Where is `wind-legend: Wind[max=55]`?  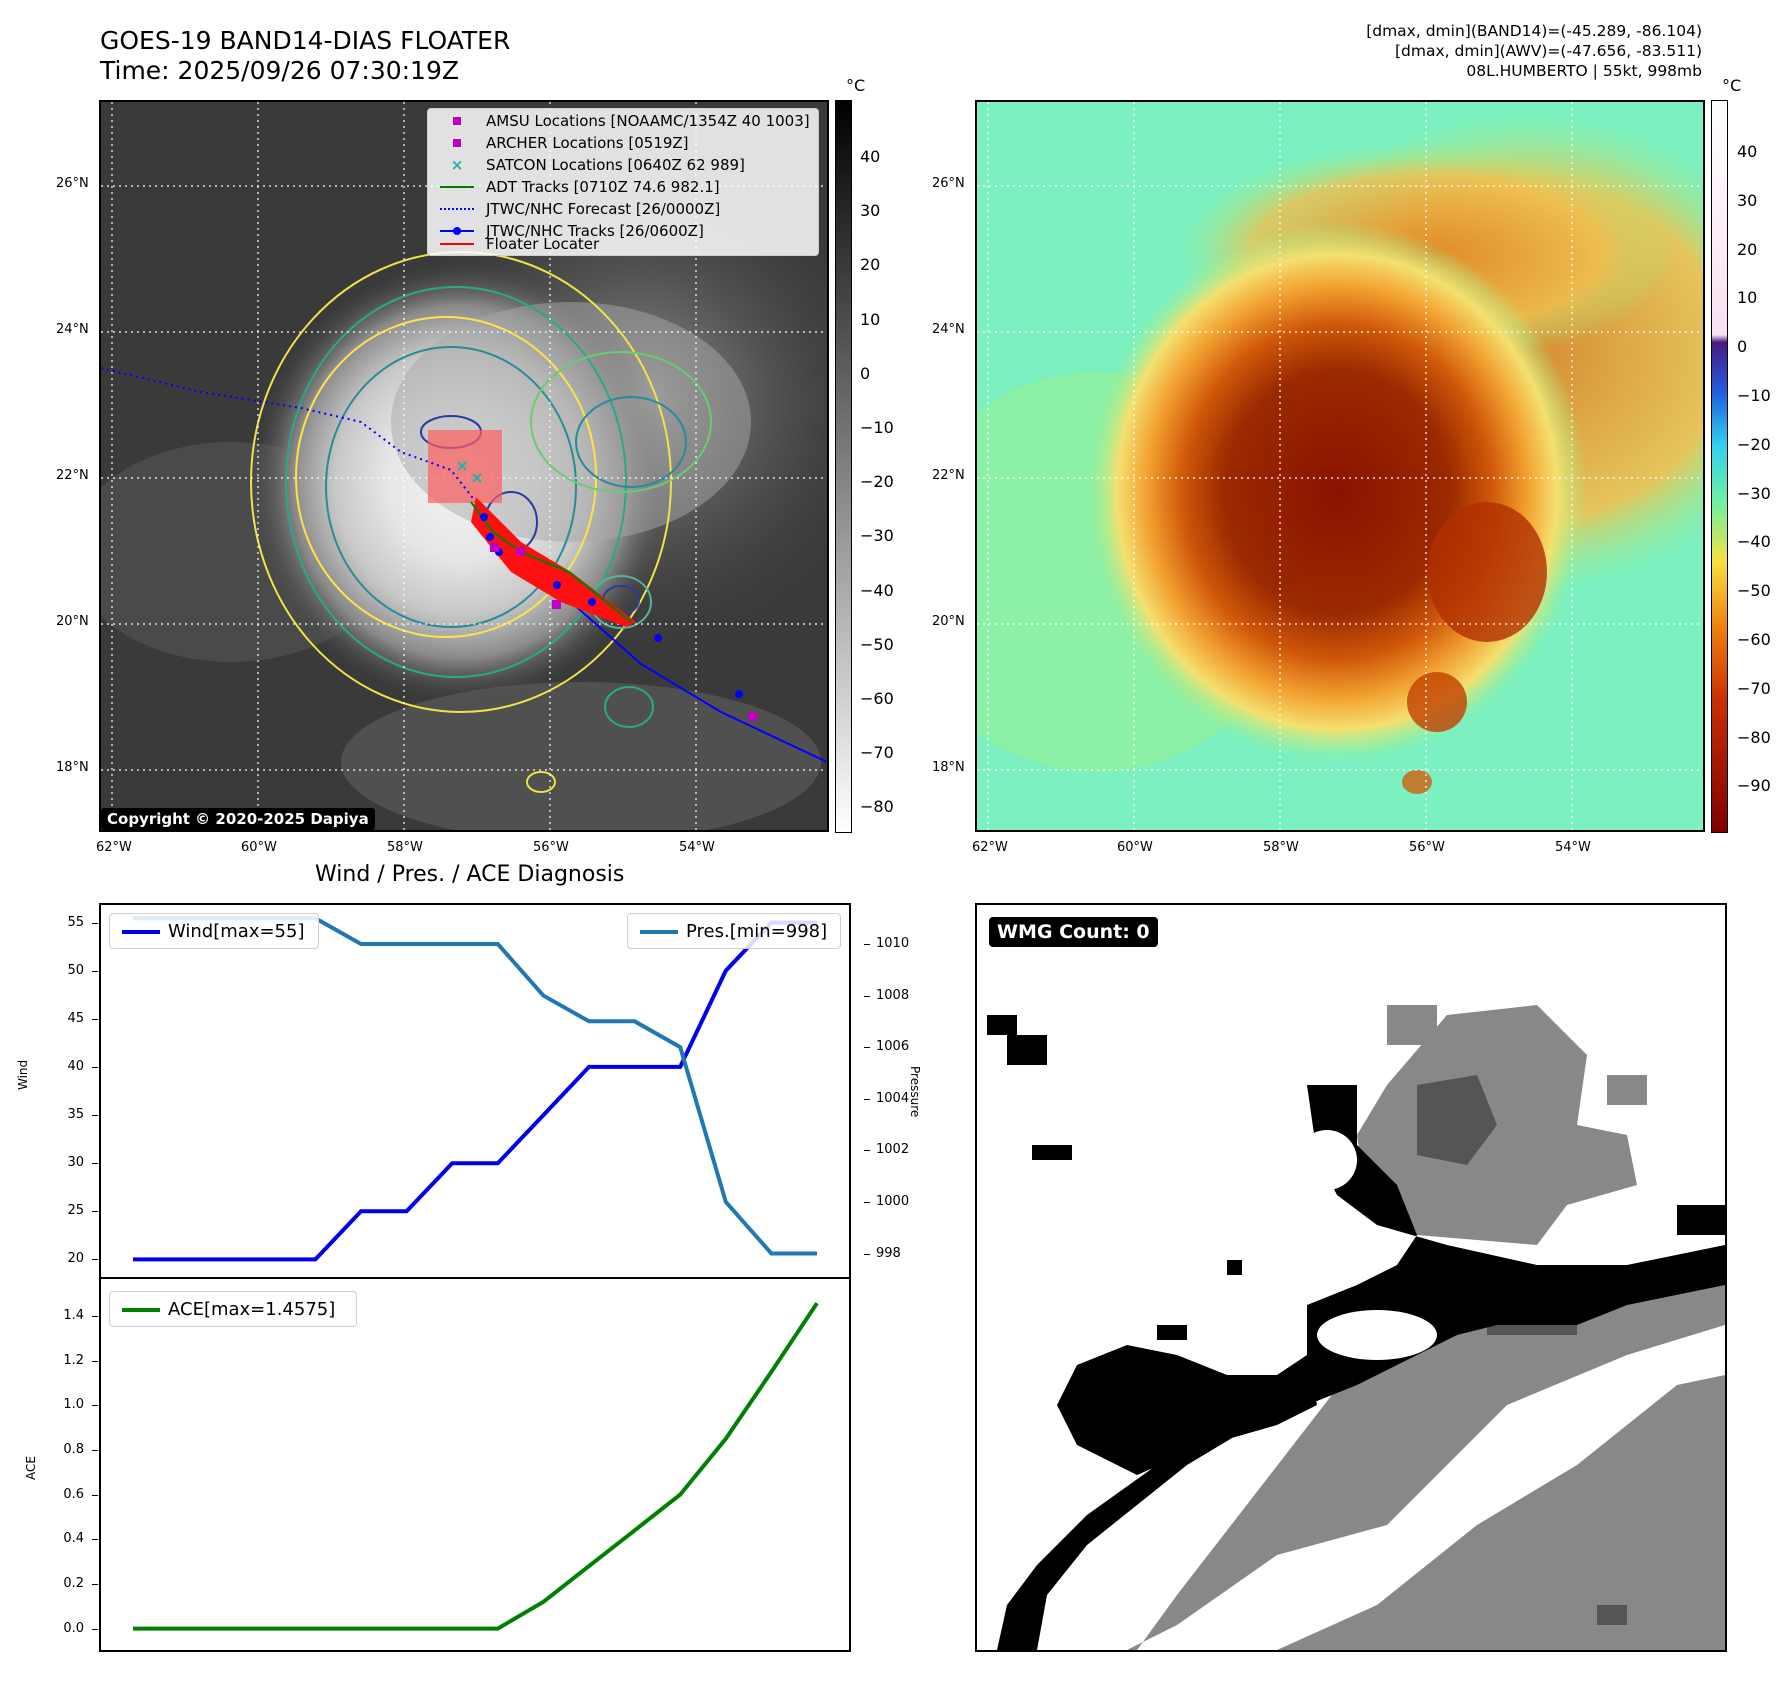 wind-legend: Wind[max=55] is located at coordinates (214, 931).